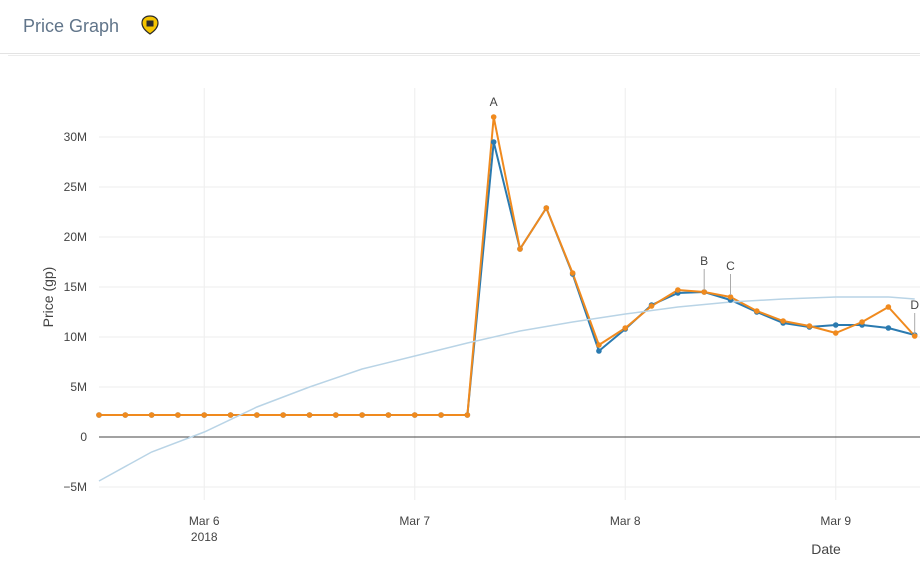  What do you see at coordinates (460, 27) in the screenshot?
I see `chart-header: Price Graph` at bounding box center [460, 27].